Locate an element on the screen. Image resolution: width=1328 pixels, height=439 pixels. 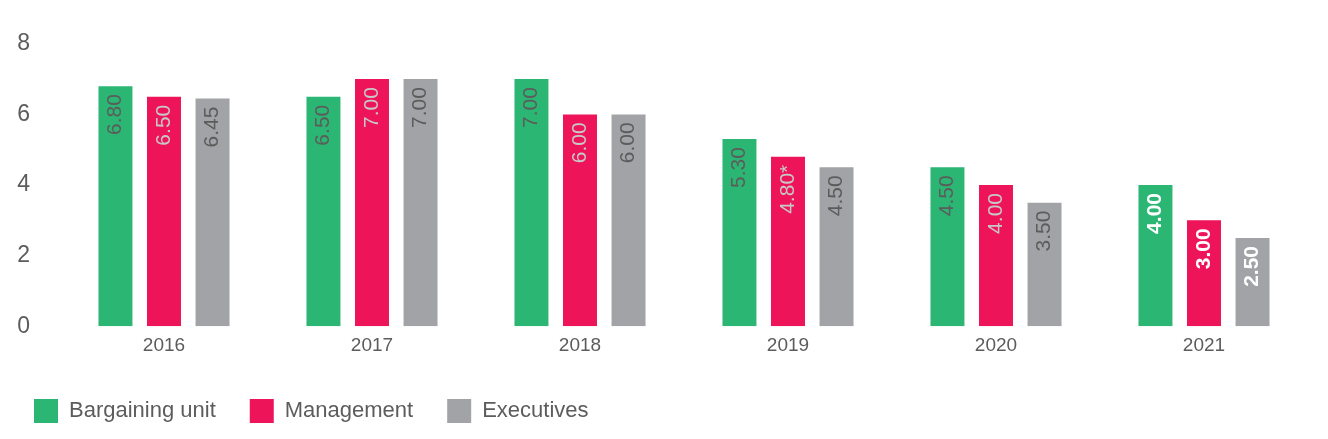
legend-label: Management is located at coordinates (349, 410).